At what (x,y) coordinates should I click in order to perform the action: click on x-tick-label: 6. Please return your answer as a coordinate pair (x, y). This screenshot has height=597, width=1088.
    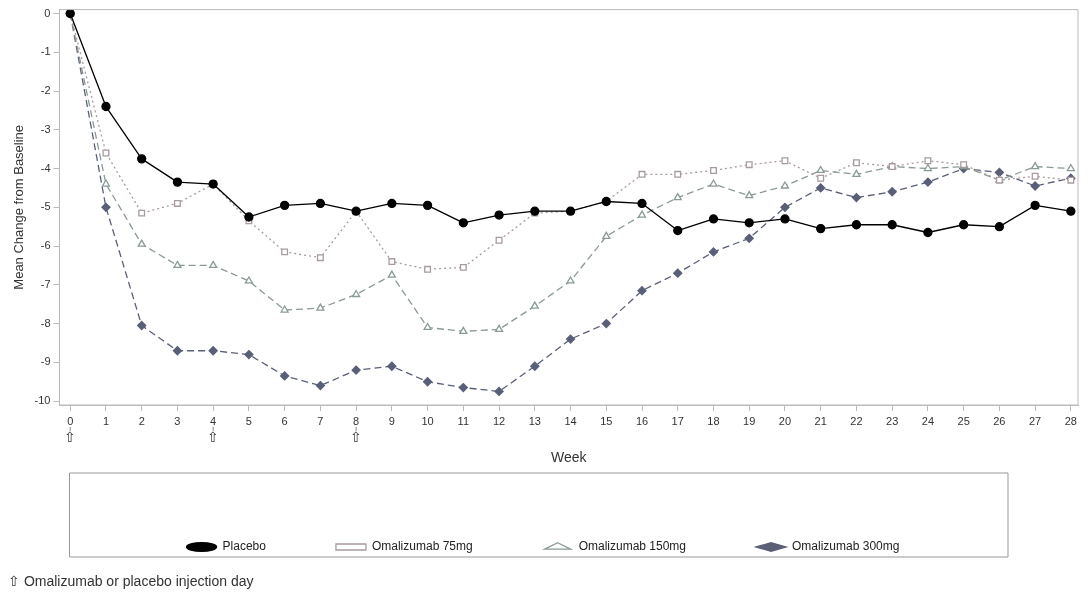
    Looking at the image, I should click on (284, 420).